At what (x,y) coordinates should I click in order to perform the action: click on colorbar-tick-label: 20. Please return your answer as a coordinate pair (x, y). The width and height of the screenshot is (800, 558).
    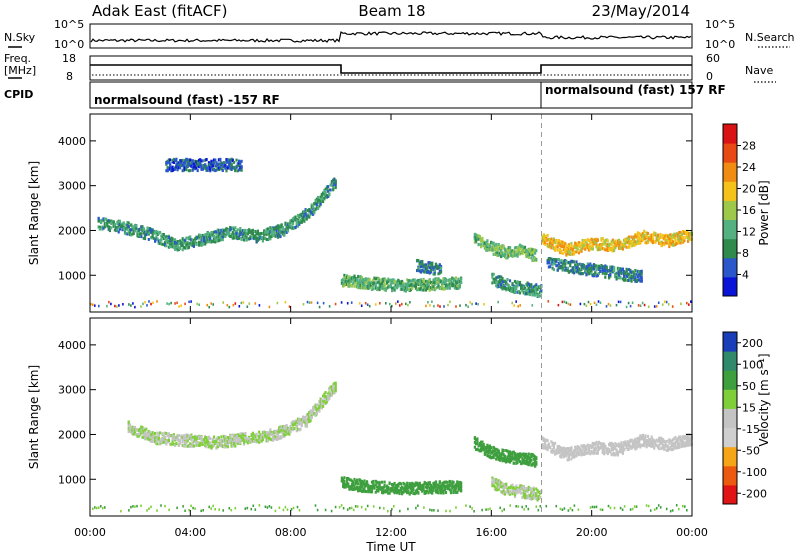
    Looking at the image, I should click on (749, 189).